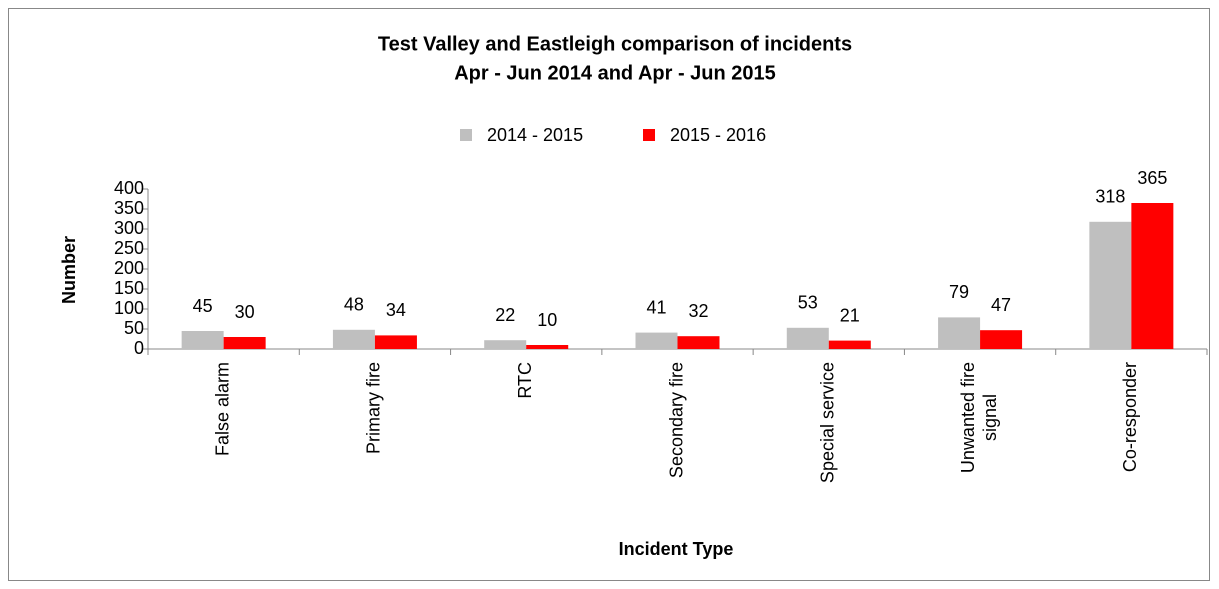  I want to click on x-tick-label: Secondary fire, so click(676, 420).